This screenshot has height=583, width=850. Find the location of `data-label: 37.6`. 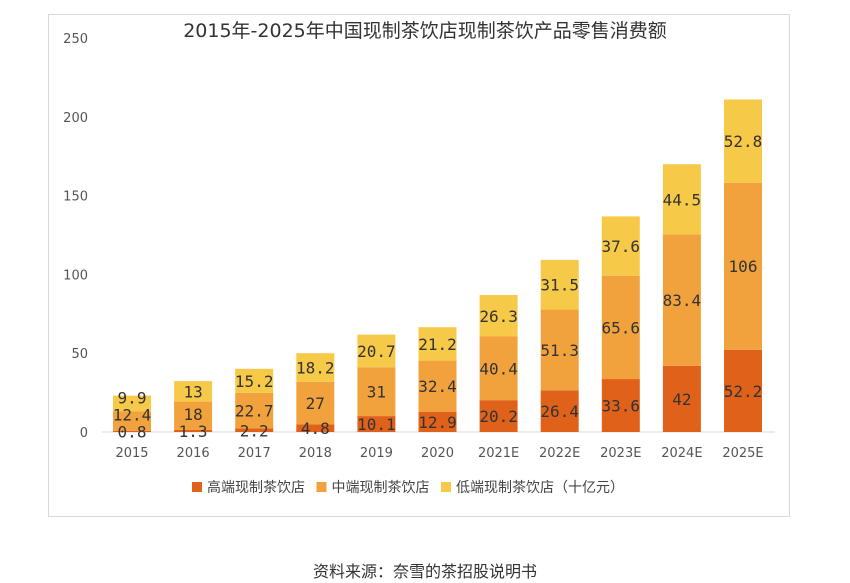

data-label: 37.6 is located at coordinates (621, 246).